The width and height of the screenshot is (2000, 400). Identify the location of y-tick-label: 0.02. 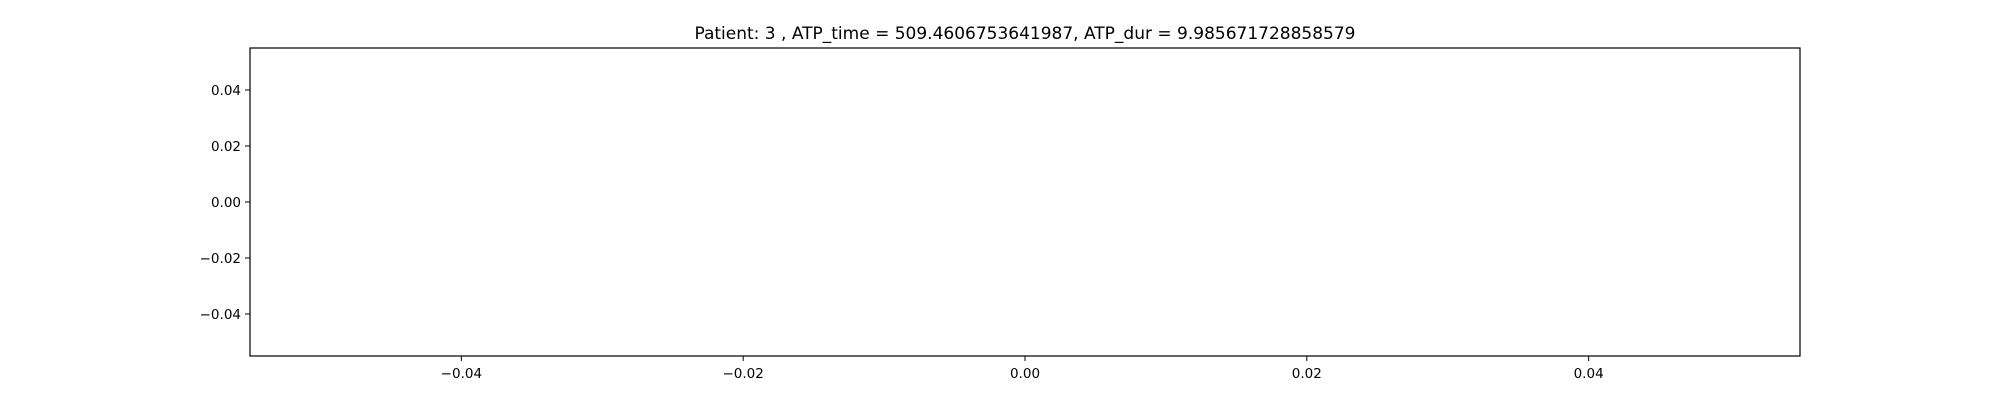
(226, 147).